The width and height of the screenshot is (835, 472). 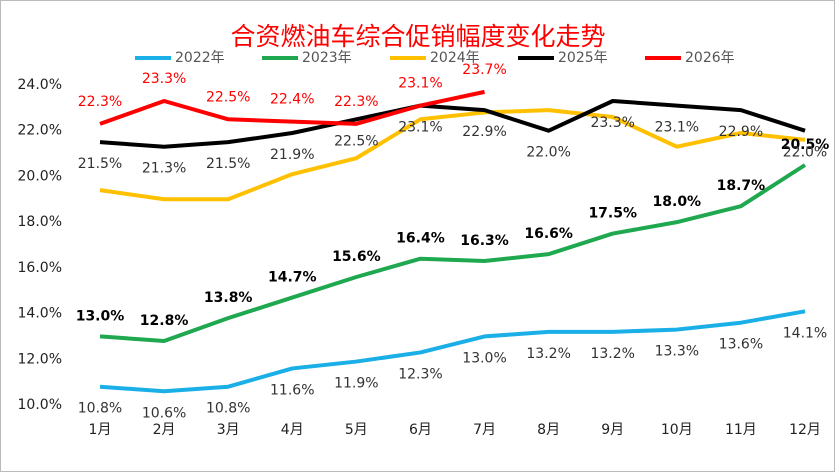 I want to click on data-label: 18.7%, so click(x=741, y=186).